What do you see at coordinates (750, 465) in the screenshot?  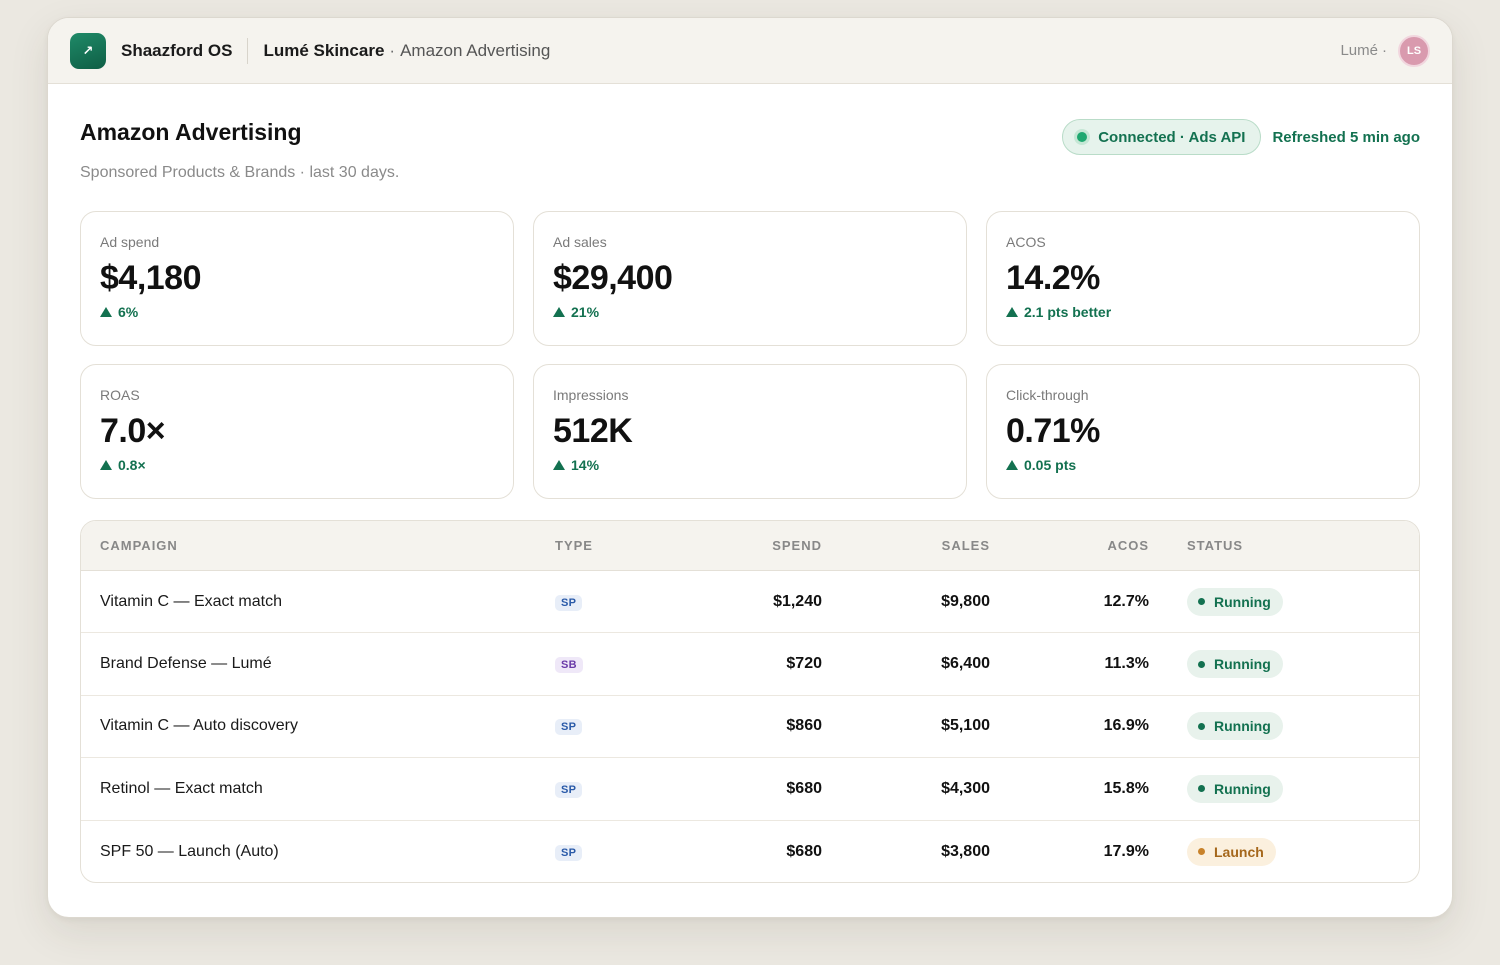 I see `metric-delta: 14%` at bounding box center [750, 465].